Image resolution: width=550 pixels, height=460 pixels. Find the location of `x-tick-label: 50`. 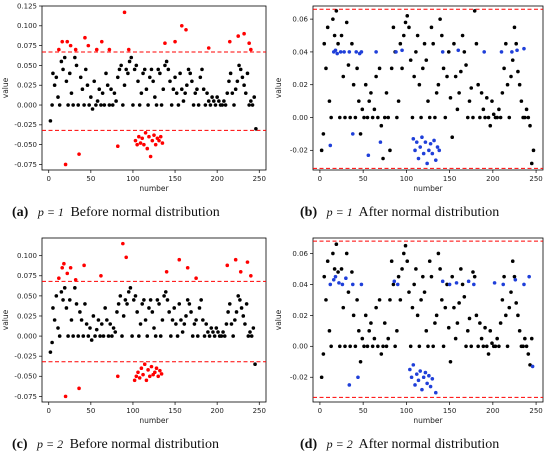

x-tick-label: 50 is located at coordinates (363, 411).